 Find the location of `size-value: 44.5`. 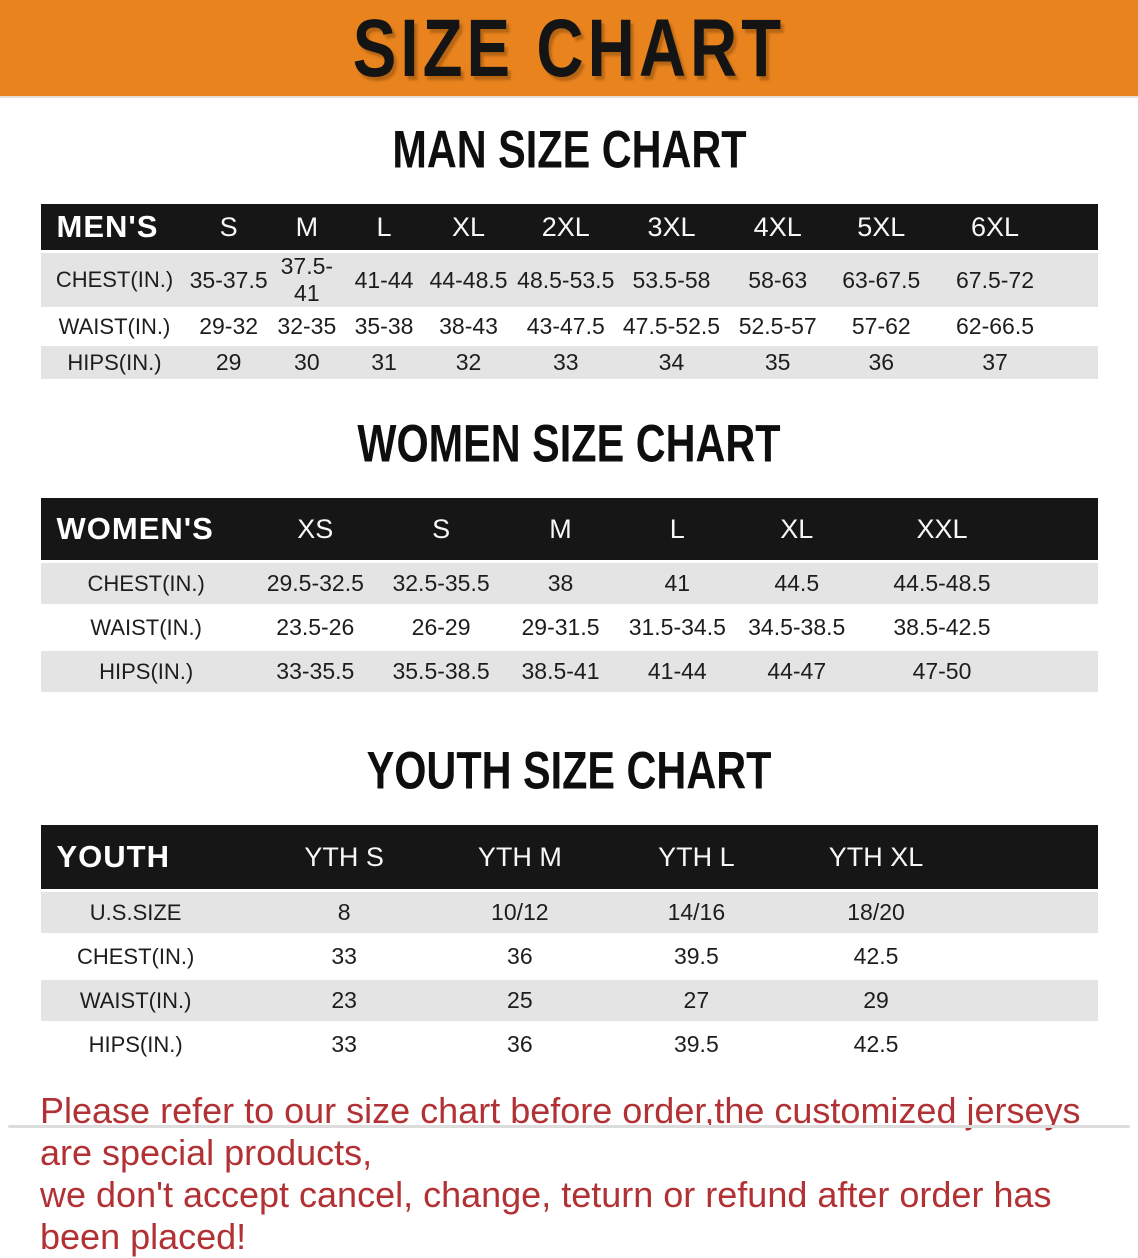

size-value: 44.5 is located at coordinates (797, 583).